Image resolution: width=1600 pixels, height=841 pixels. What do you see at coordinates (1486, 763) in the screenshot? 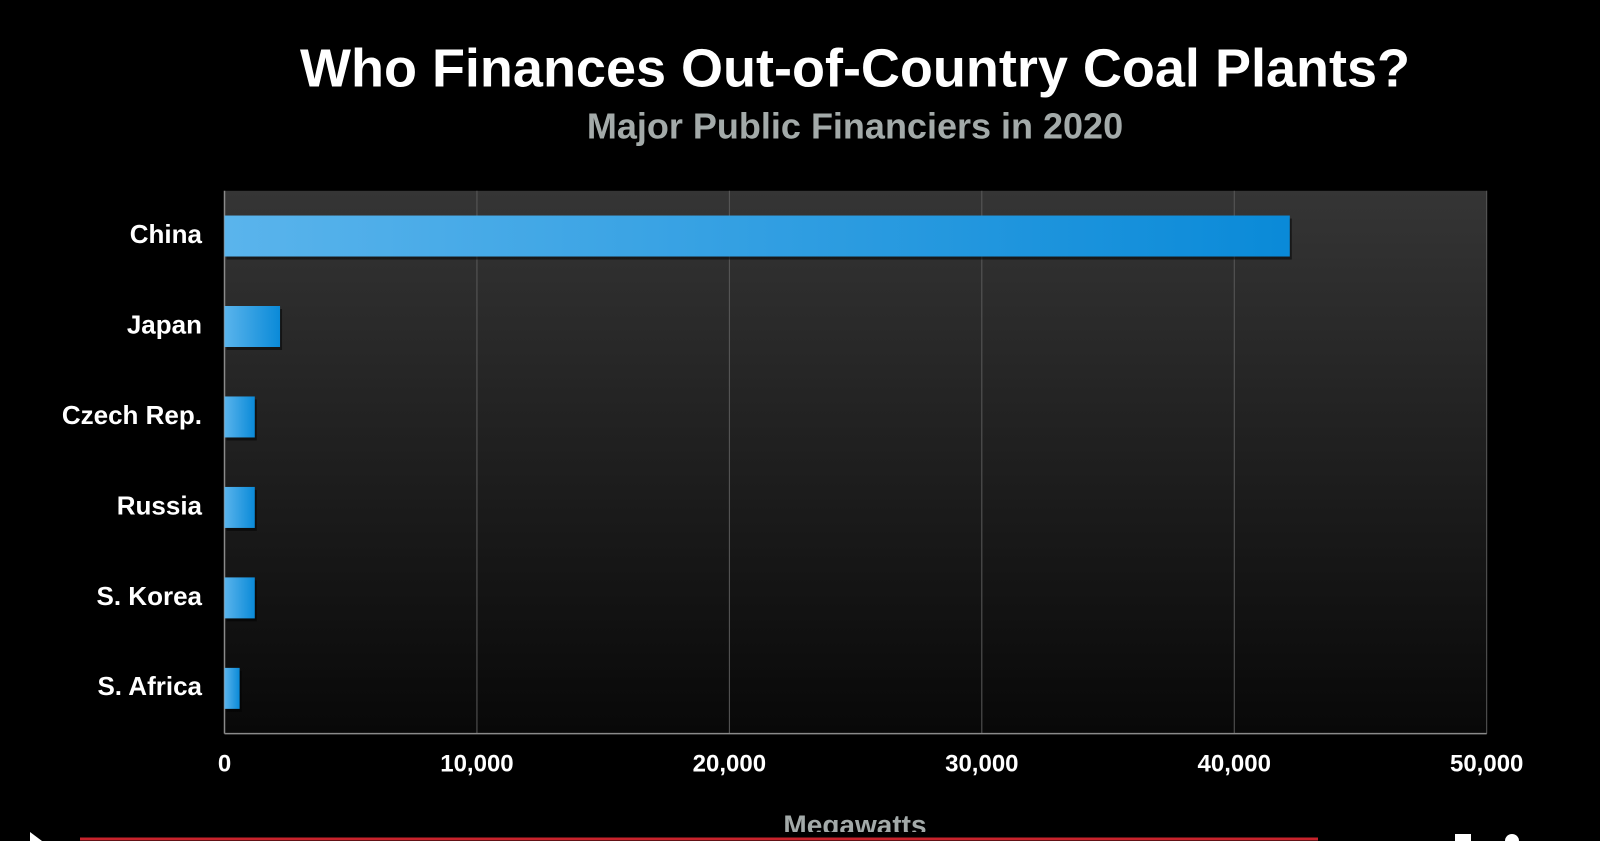
I see `x-tick-label: 50,000` at bounding box center [1486, 763].